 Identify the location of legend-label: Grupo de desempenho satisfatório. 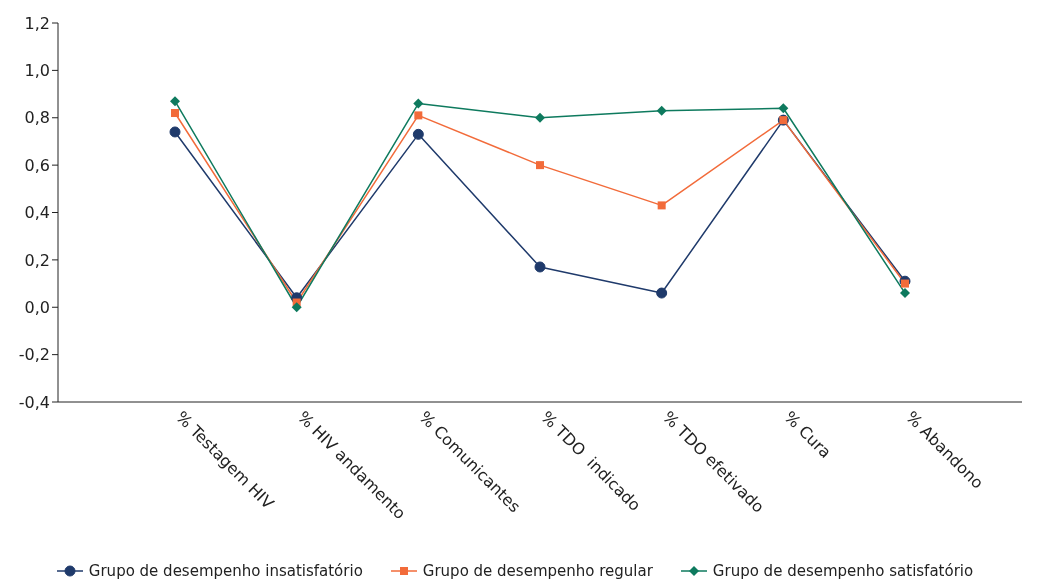
(842, 571).